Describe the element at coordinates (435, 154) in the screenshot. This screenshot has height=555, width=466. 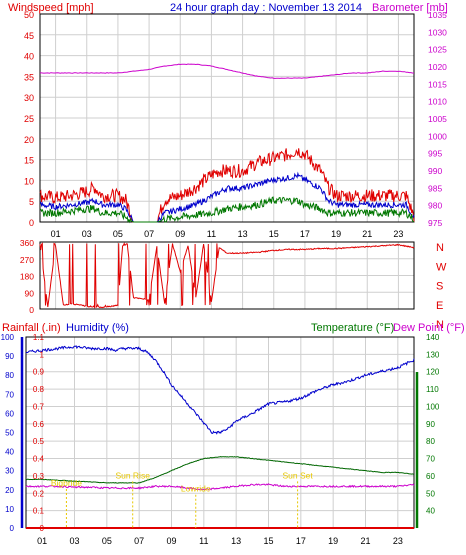
I see `barometer-tick-label: 995` at that location.